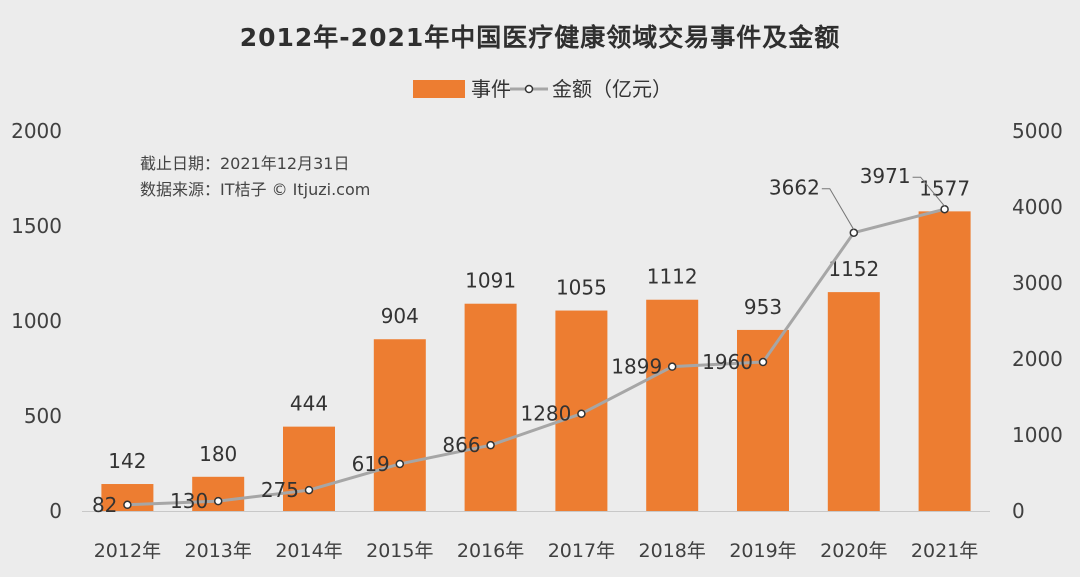 Image resolution: width=1080 pixels, height=577 pixels. What do you see at coordinates (794, 188) in the screenshot?
I see `line-data-label: 3662` at bounding box center [794, 188].